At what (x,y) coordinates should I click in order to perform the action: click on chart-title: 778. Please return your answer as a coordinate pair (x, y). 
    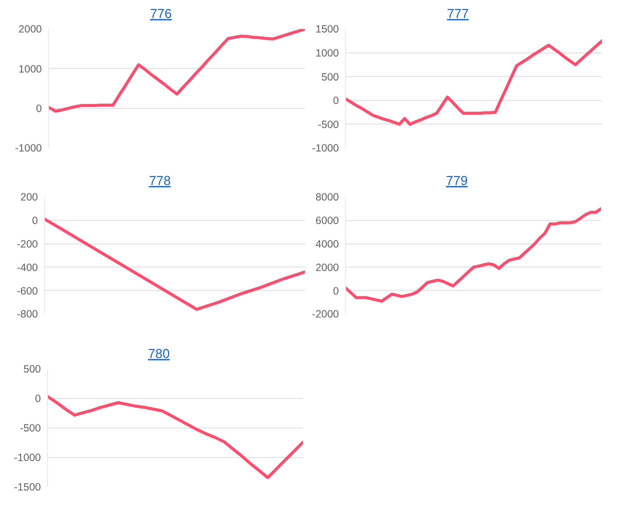
    Looking at the image, I should click on (160, 180).